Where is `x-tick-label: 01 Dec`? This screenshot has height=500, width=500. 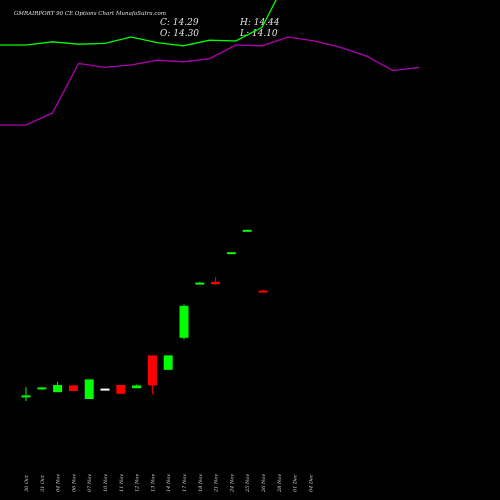
x-tick-label: 01 Dec is located at coordinates (296, 483).